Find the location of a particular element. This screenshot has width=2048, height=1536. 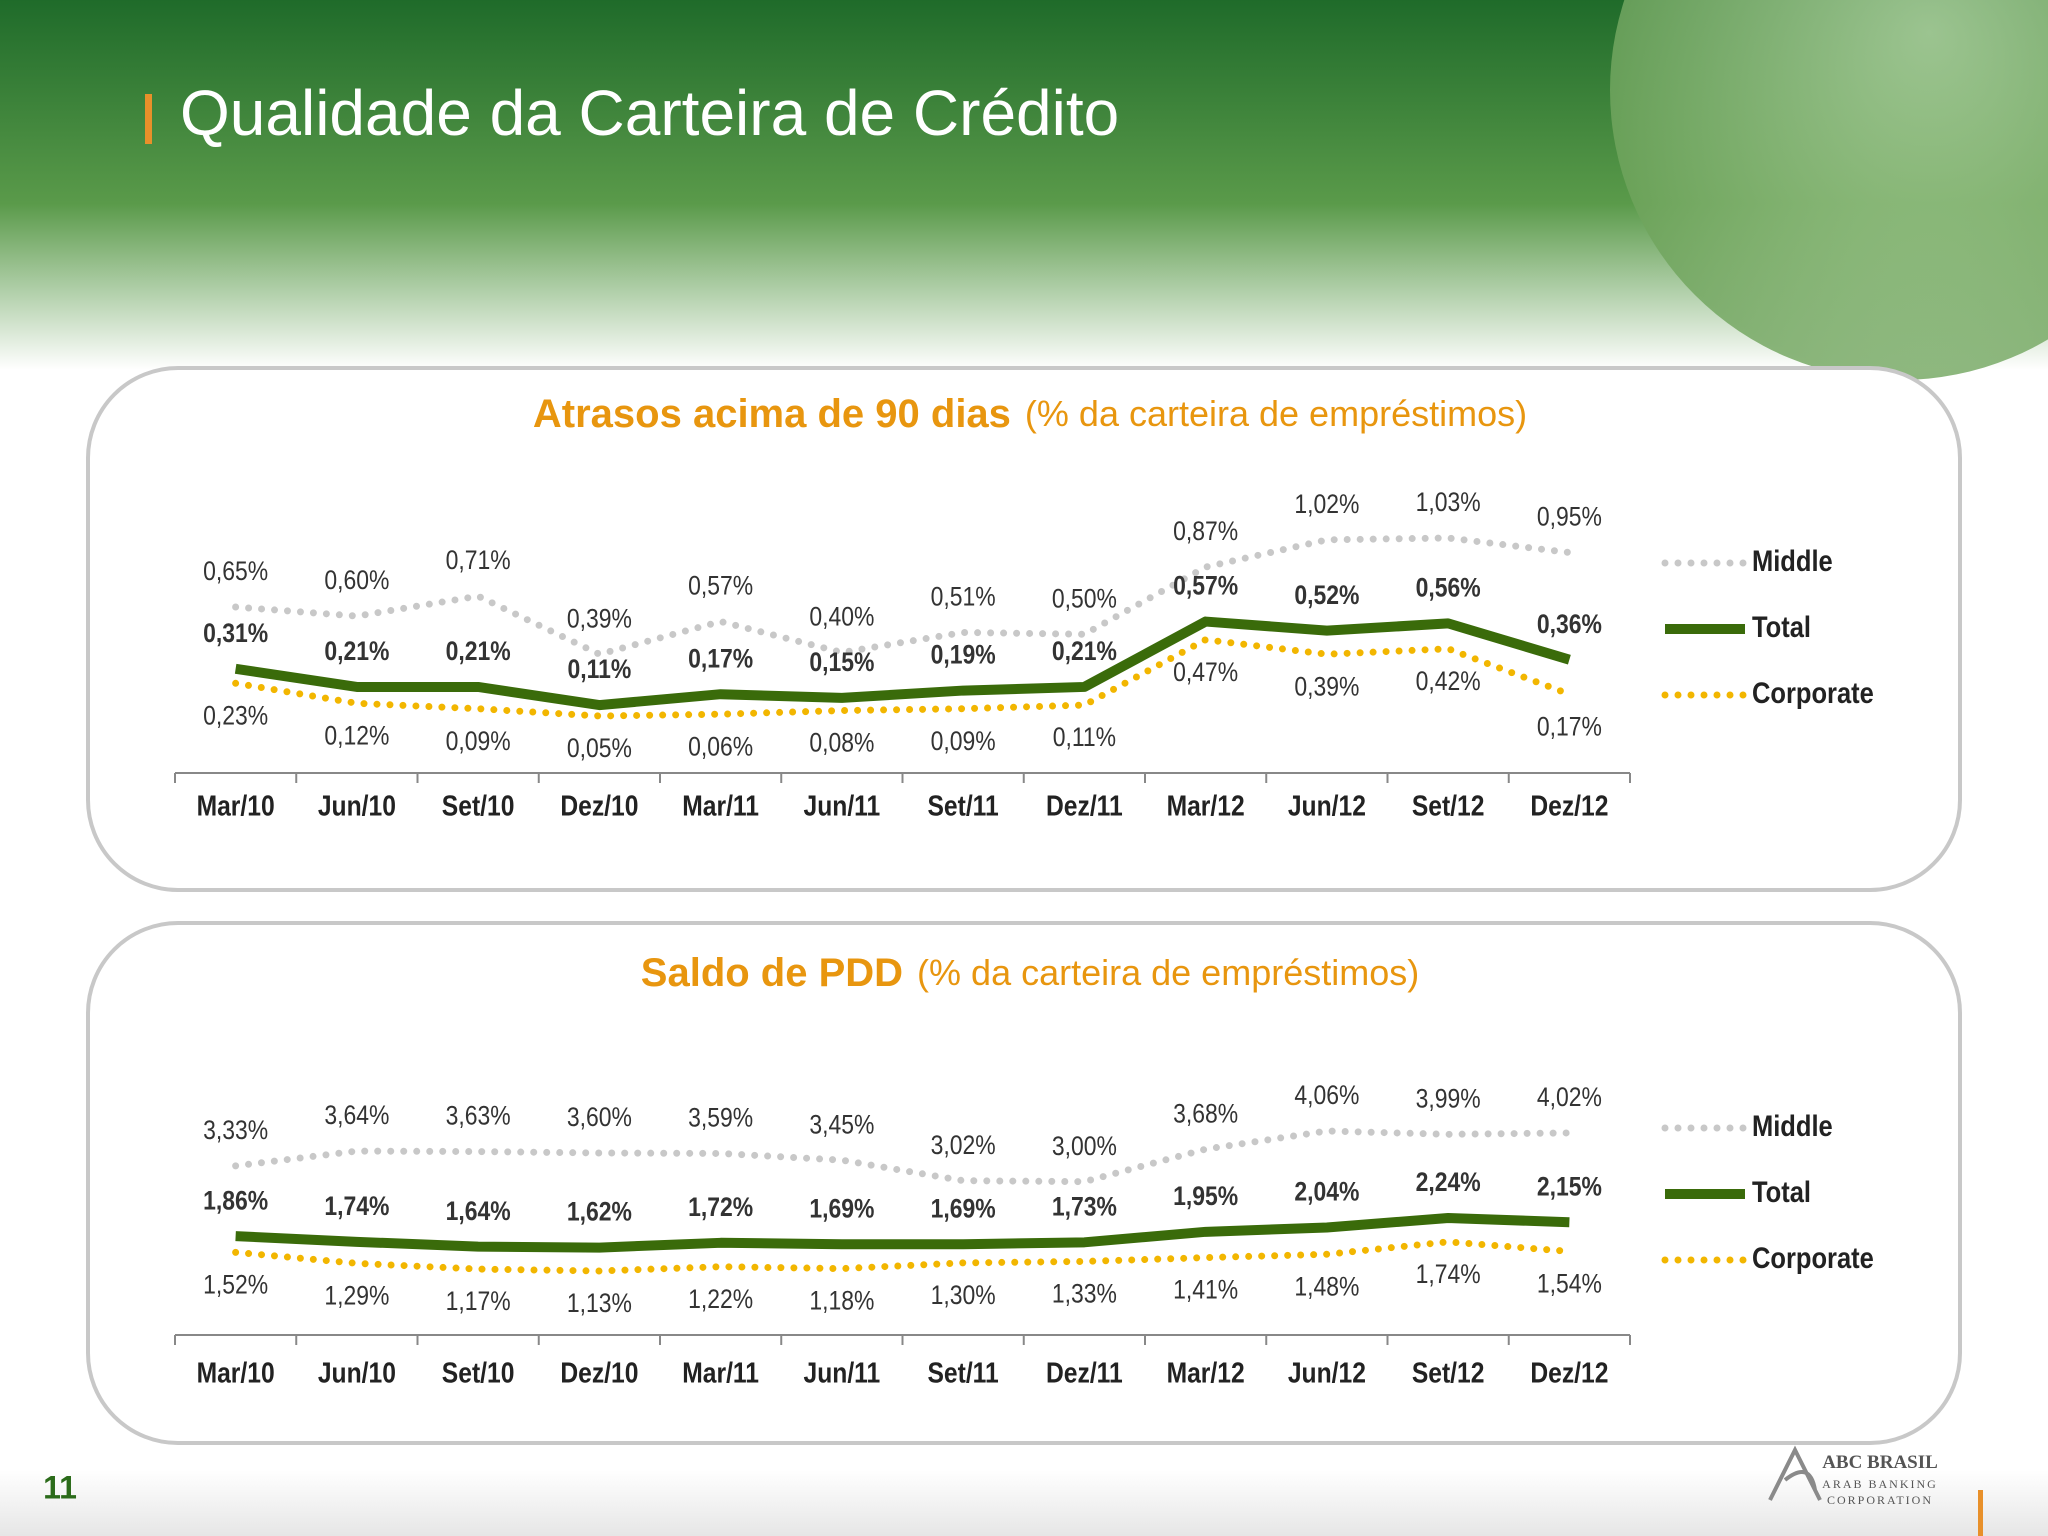

globe is located at coordinates (1829, 190).